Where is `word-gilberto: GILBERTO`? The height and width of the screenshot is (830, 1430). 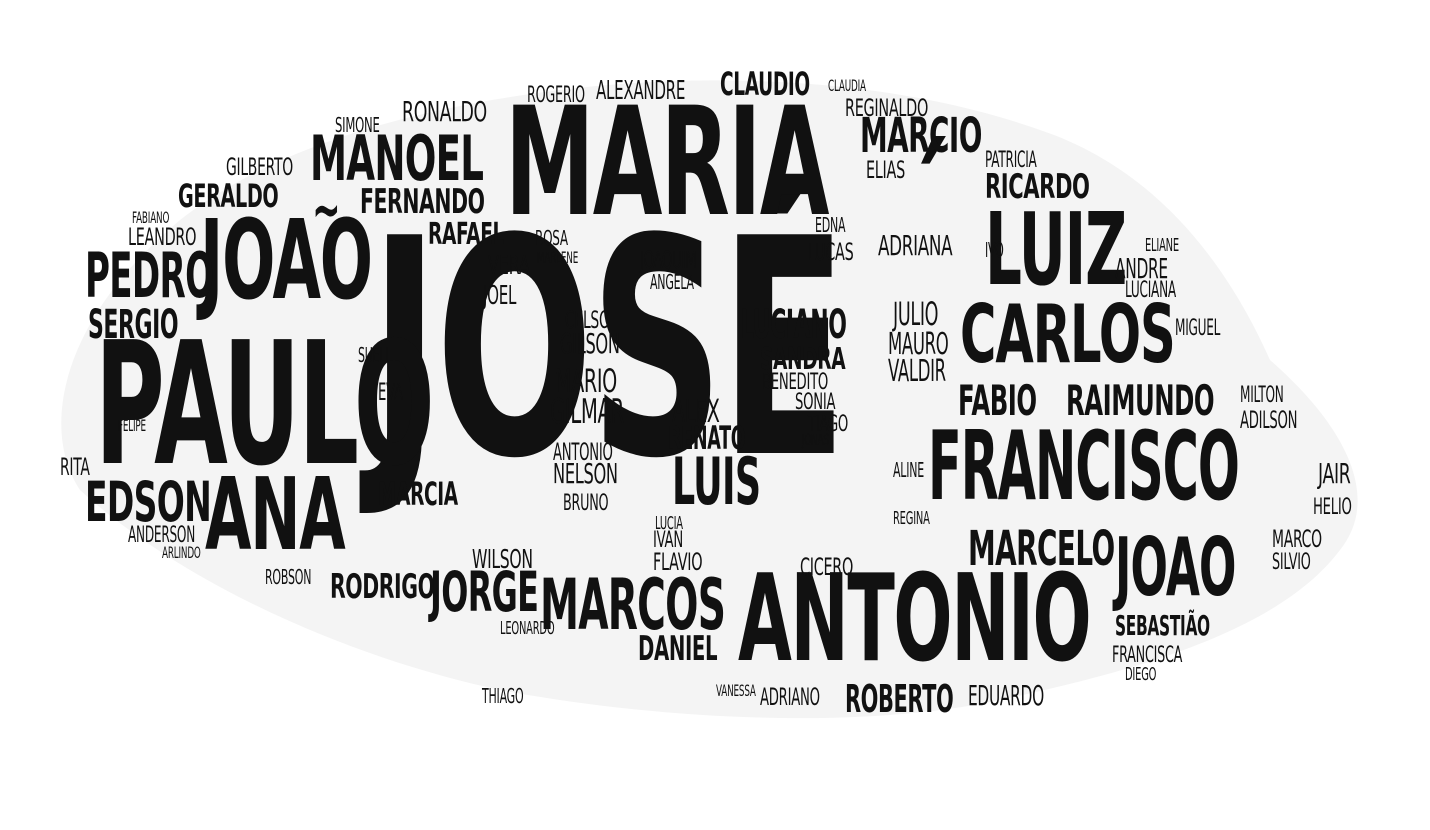 word-gilberto: GILBERTO is located at coordinates (259, 167).